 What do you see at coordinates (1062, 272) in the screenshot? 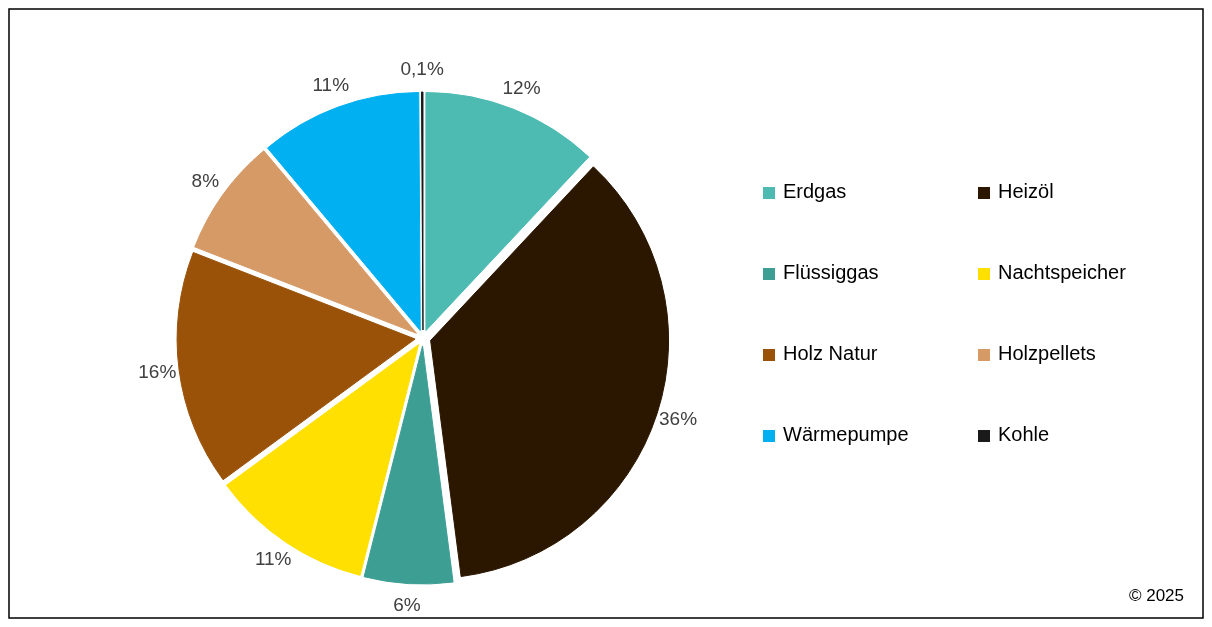
I see `legend-label: Nachtspeicher` at bounding box center [1062, 272].